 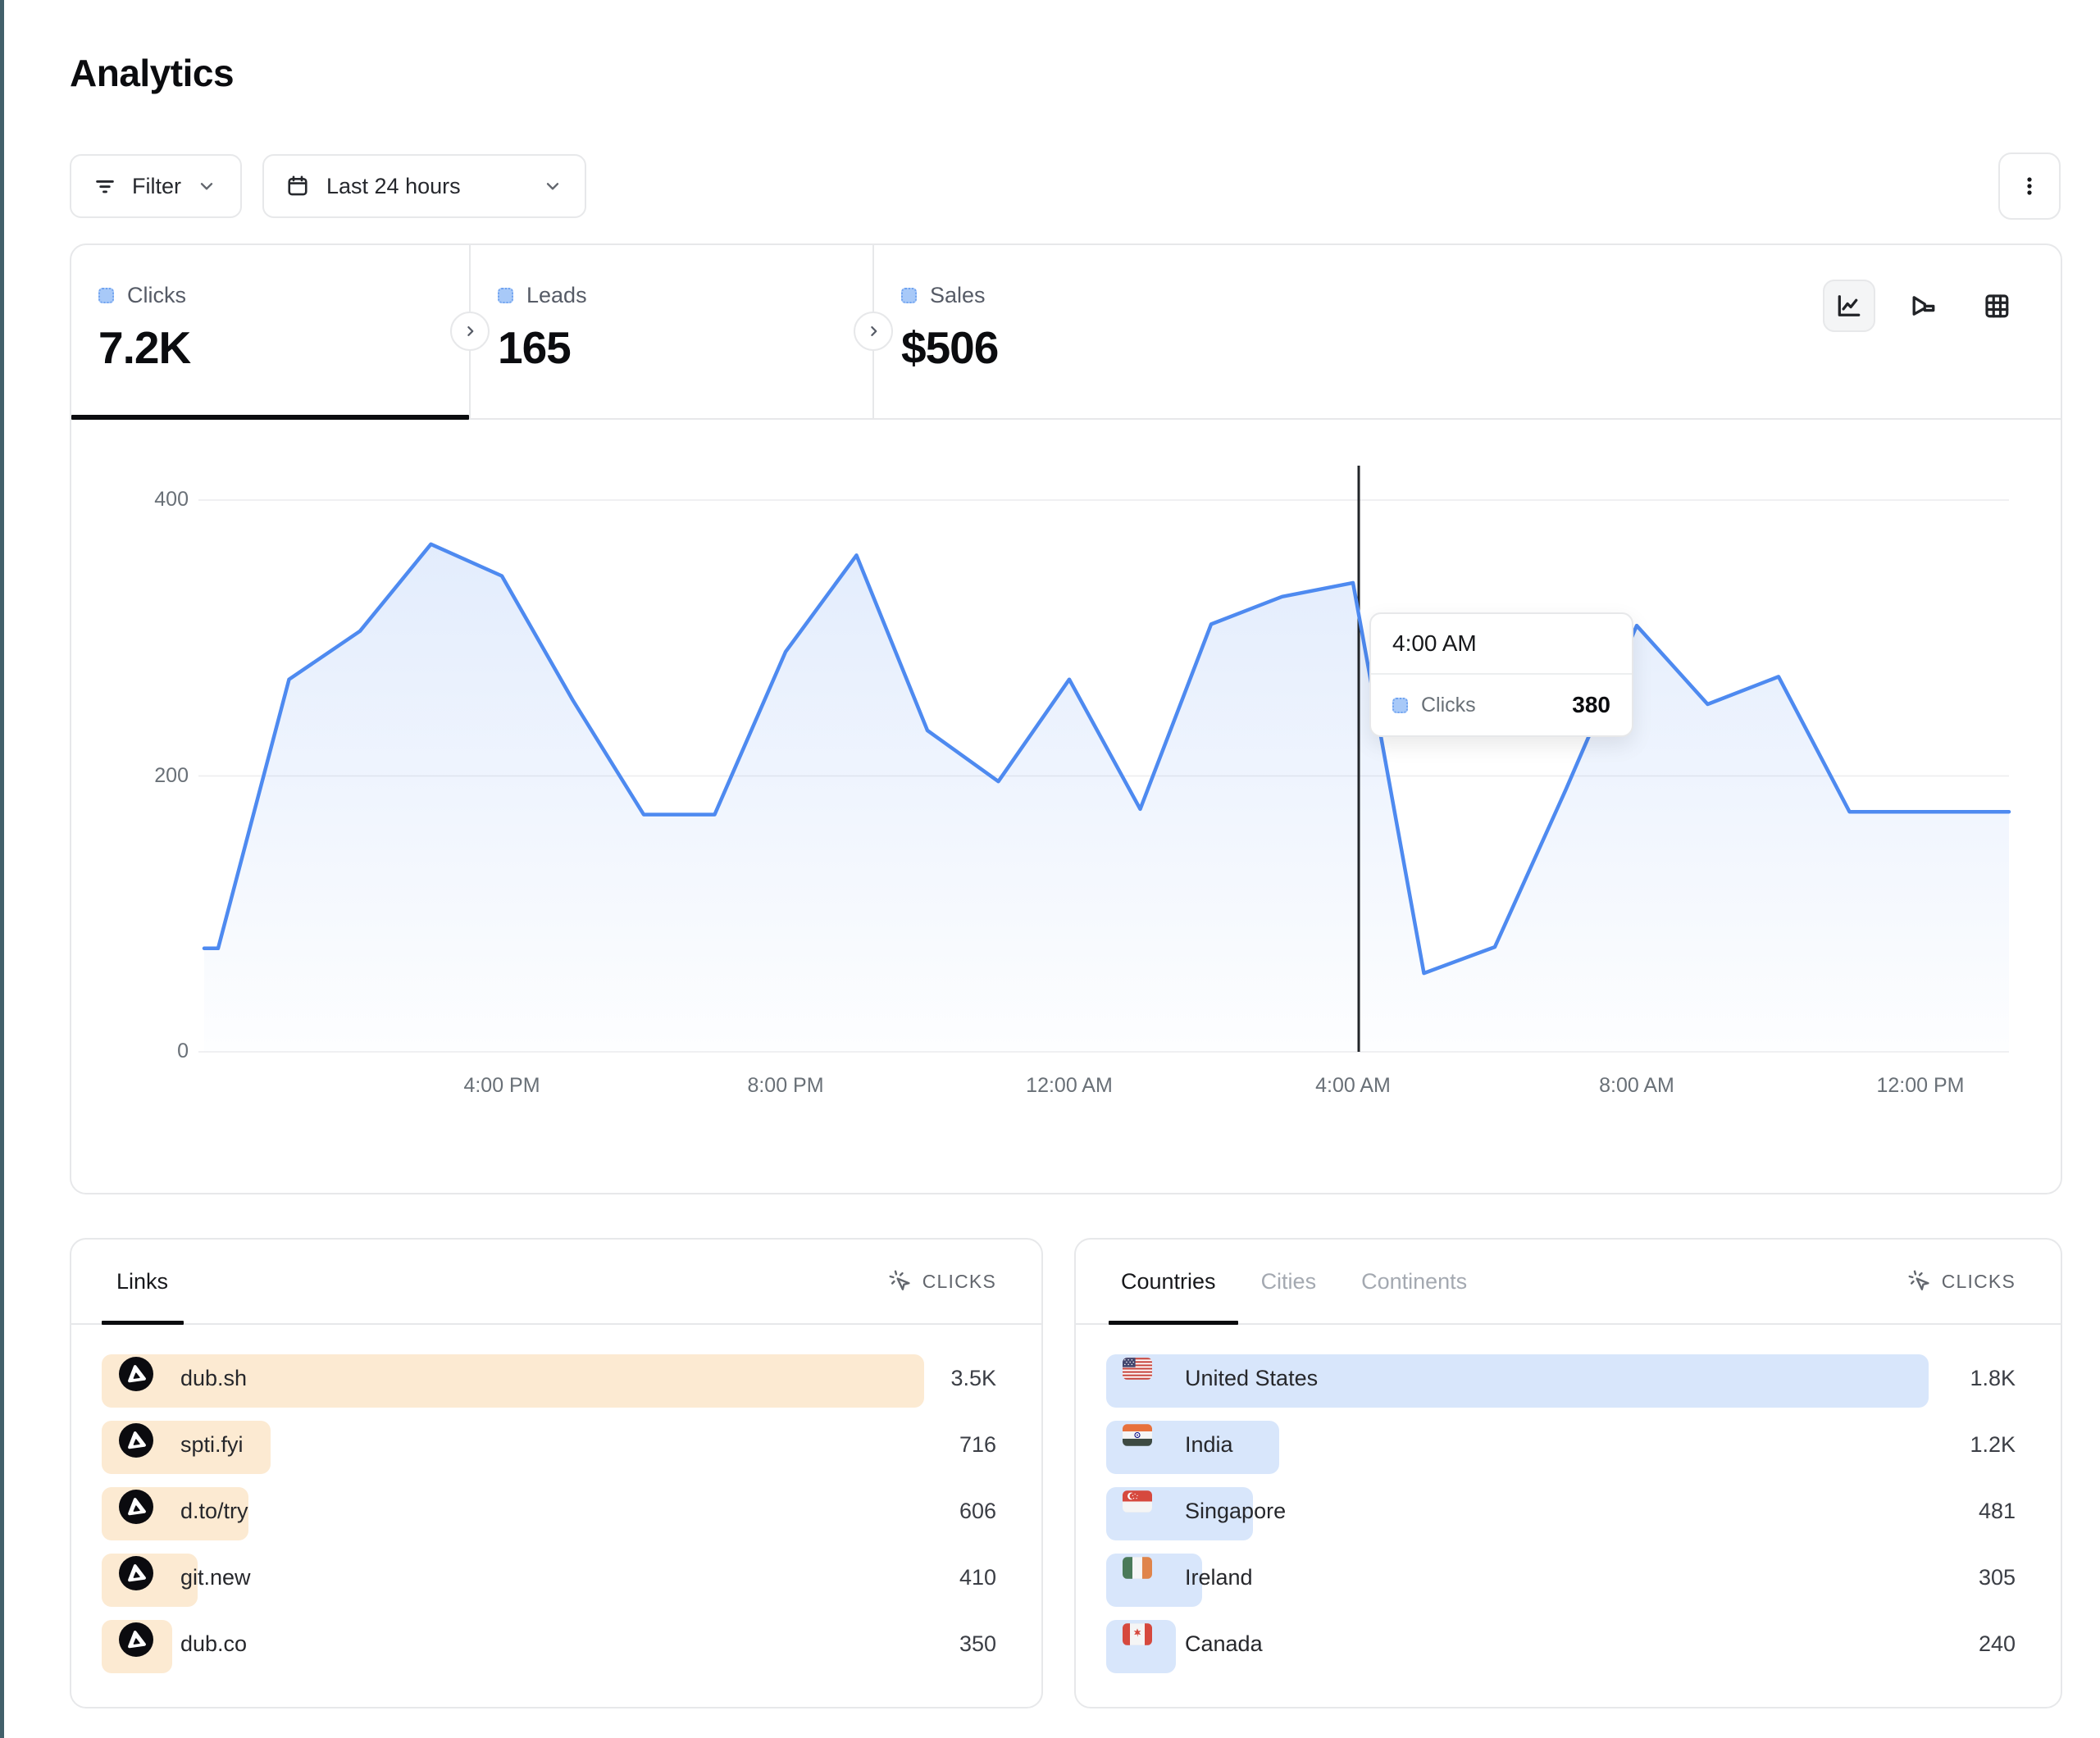 I want to click on country-row: India 1.2K, so click(x=1568, y=1447).